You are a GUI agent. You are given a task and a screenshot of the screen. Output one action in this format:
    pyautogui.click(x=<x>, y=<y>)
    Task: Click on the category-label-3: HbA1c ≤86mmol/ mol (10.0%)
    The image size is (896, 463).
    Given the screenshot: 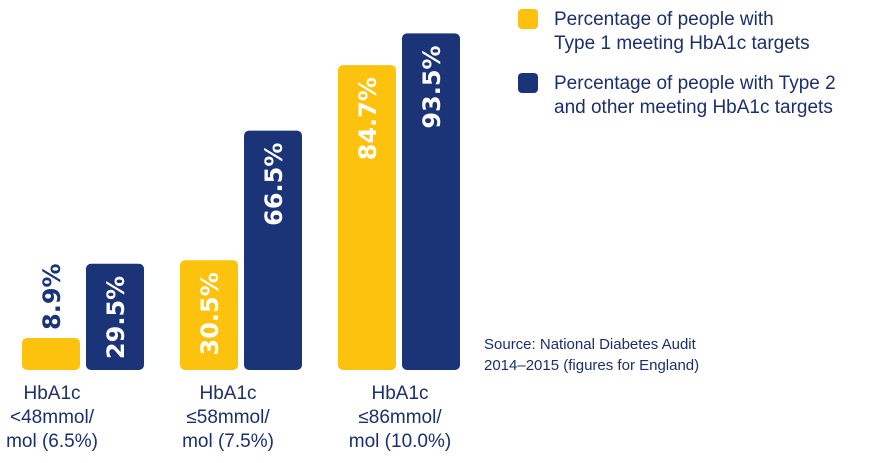 What is the action you would take?
    pyautogui.click(x=400, y=418)
    